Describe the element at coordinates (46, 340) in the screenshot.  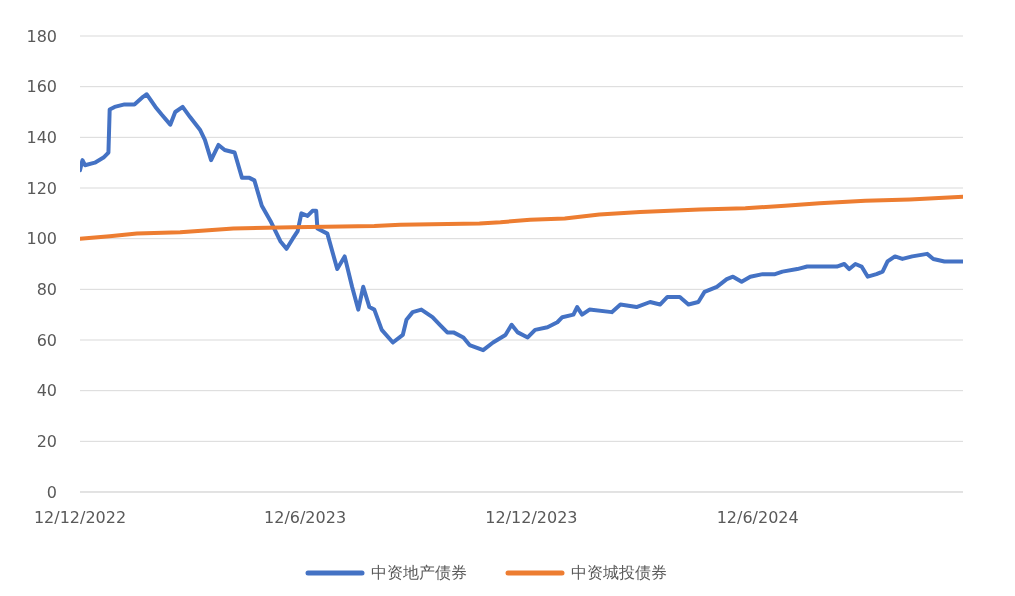
I see `y-tick-label: 60` at that location.